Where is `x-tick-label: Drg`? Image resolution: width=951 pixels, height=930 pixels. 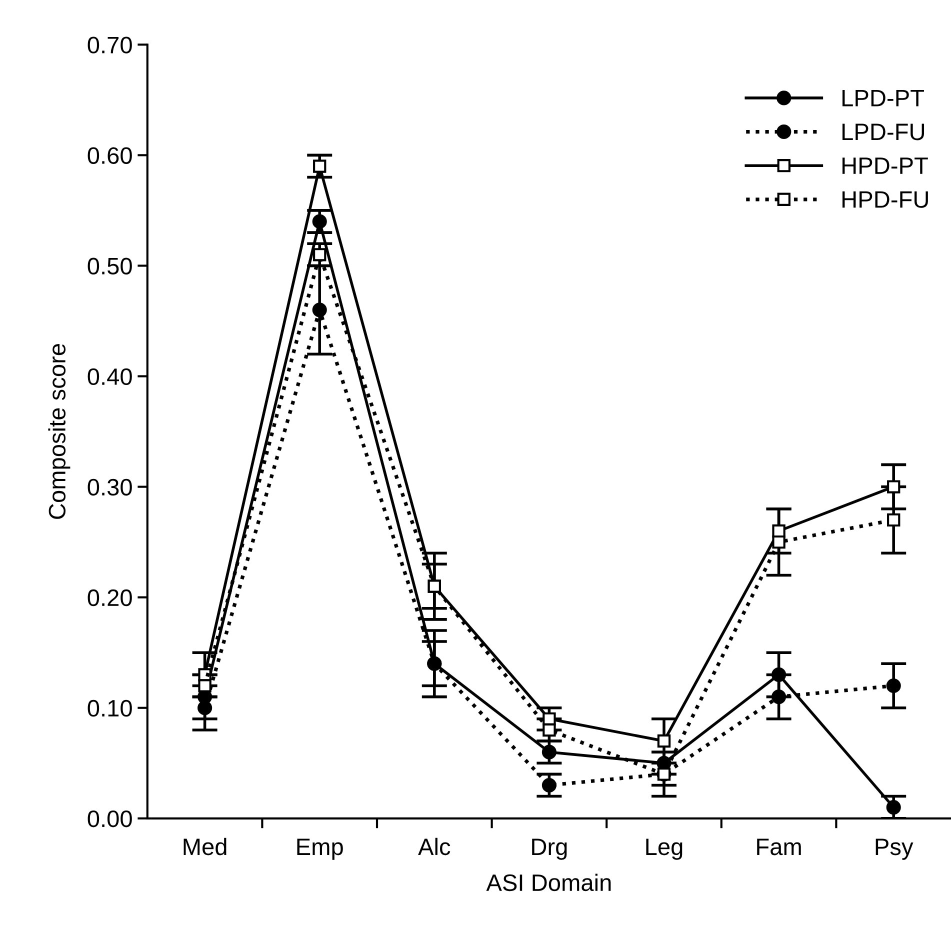
x-tick-label: Drg is located at coordinates (549, 849).